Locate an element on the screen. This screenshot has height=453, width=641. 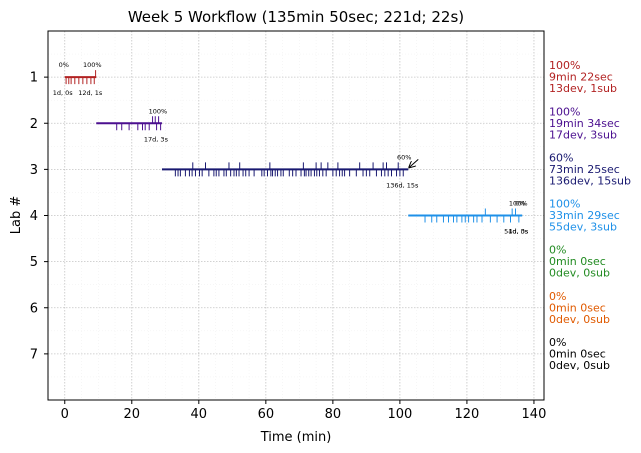
x-tick-label: 20 is located at coordinates (132, 414).